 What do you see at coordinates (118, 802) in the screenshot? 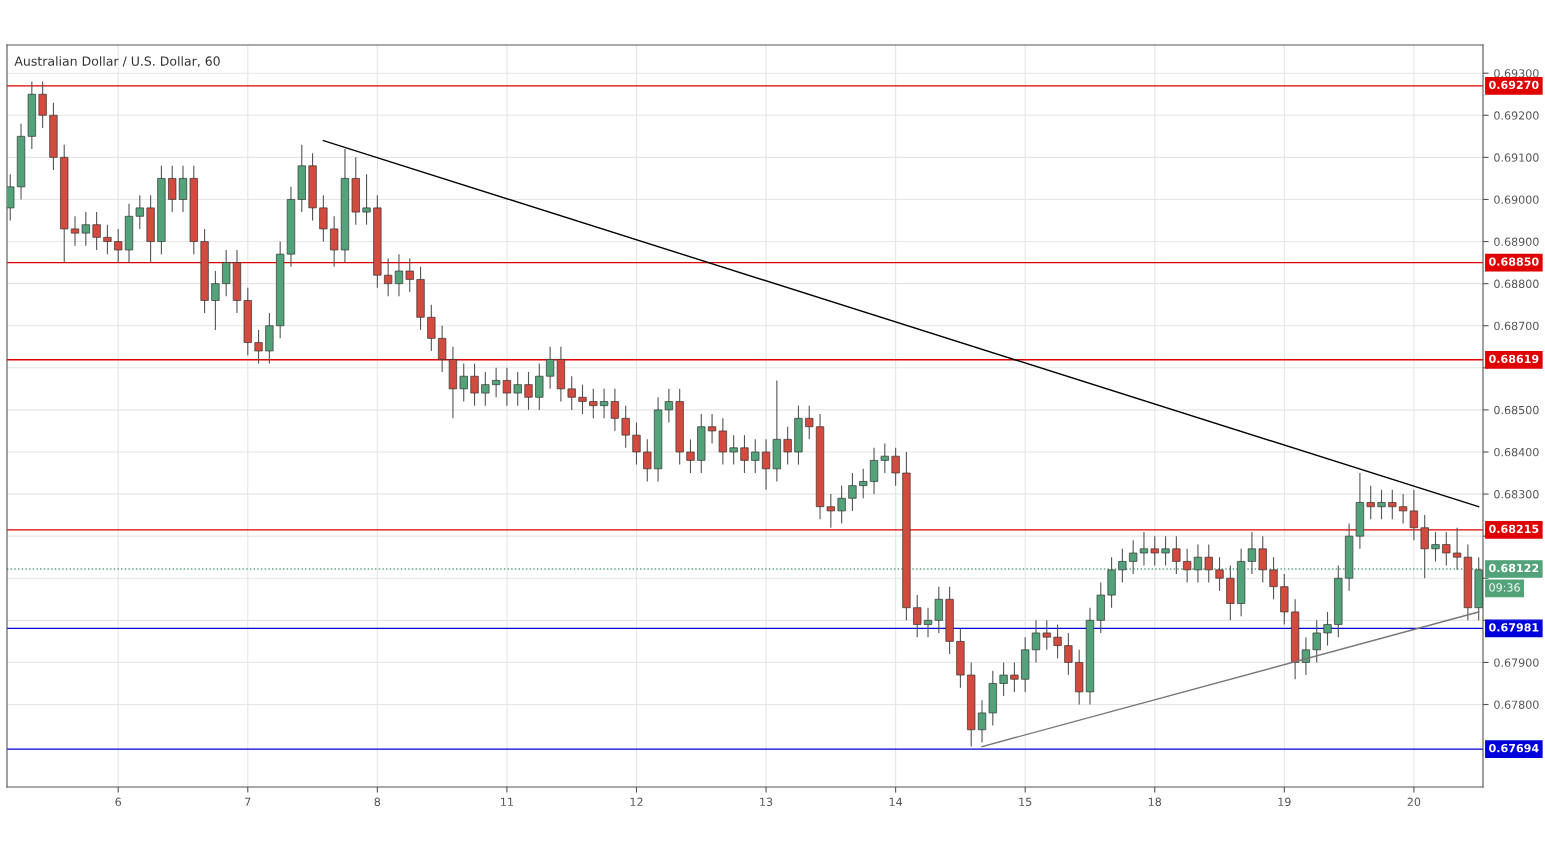
I see `x-tick-label: 6` at bounding box center [118, 802].